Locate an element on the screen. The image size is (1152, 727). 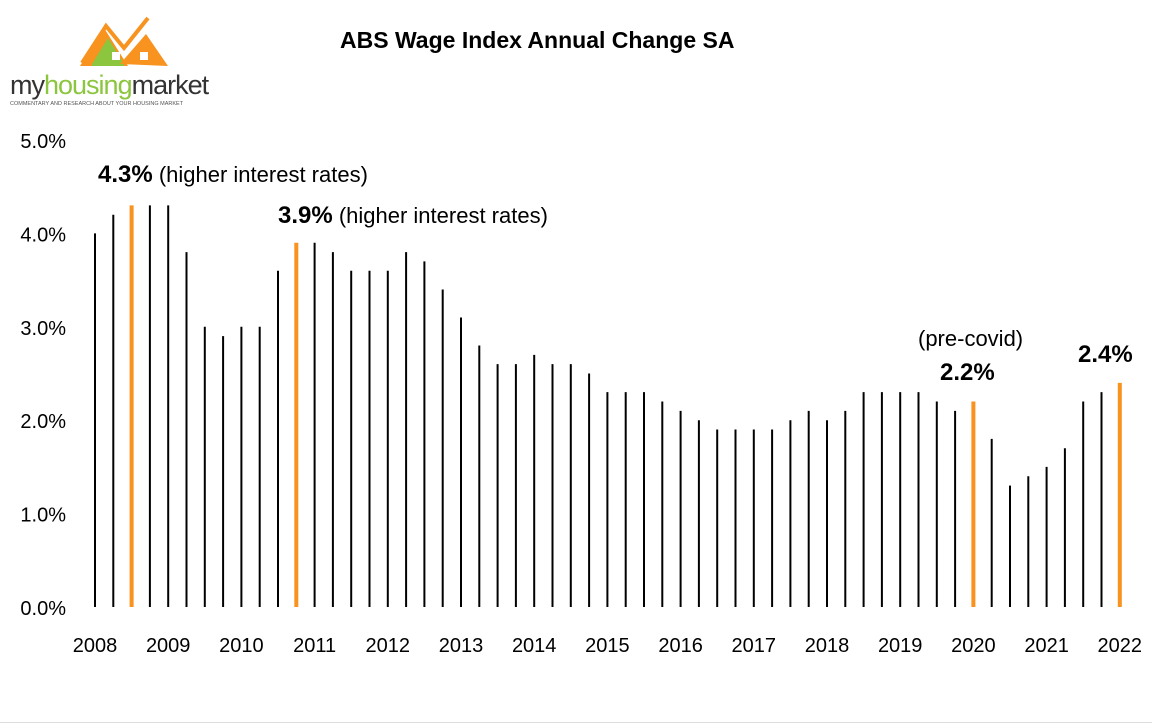
chart-title: ABS Wage Index Annual Change SA is located at coordinates (537, 40).